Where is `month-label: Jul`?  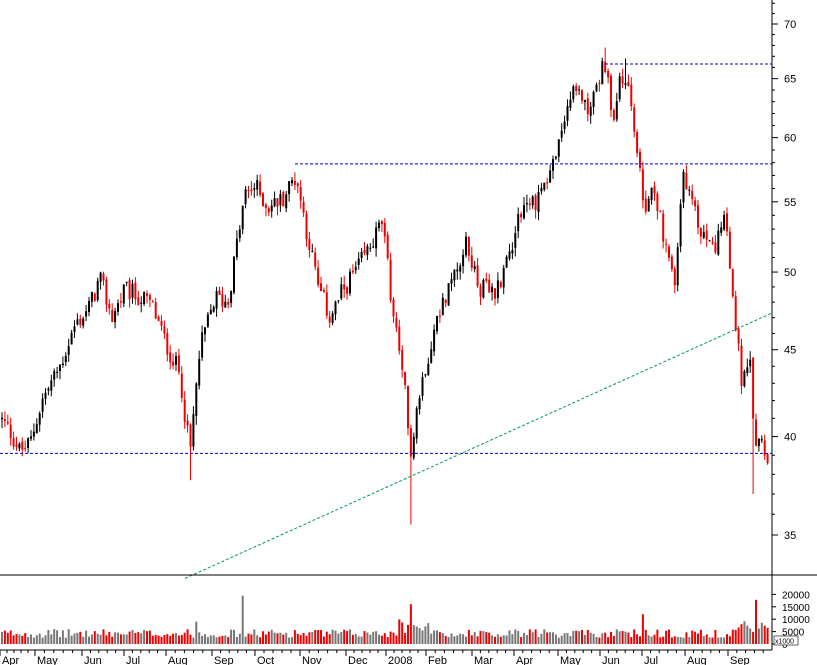 month-label: Jul is located at coordinates (651, 660).